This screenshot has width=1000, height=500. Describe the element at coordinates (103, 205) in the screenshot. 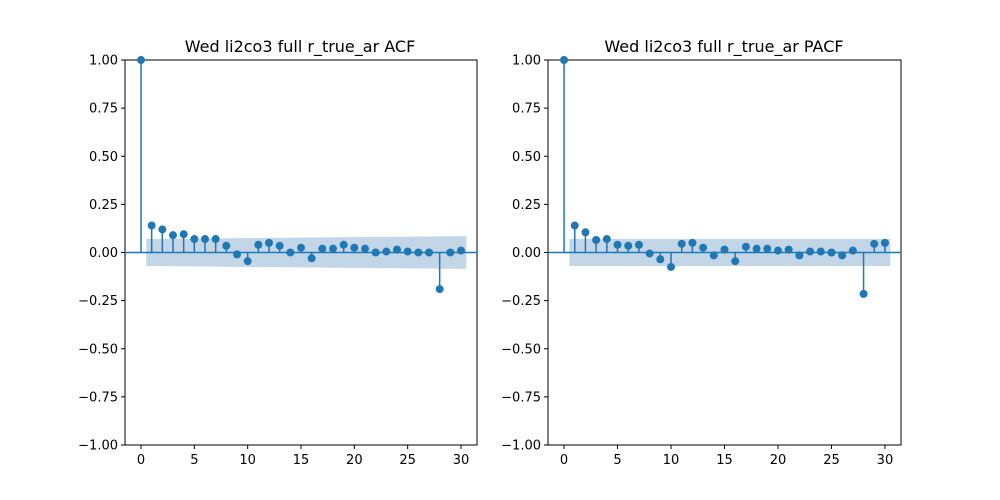

I see `acf-y-tick-label: 0.25` at that location.